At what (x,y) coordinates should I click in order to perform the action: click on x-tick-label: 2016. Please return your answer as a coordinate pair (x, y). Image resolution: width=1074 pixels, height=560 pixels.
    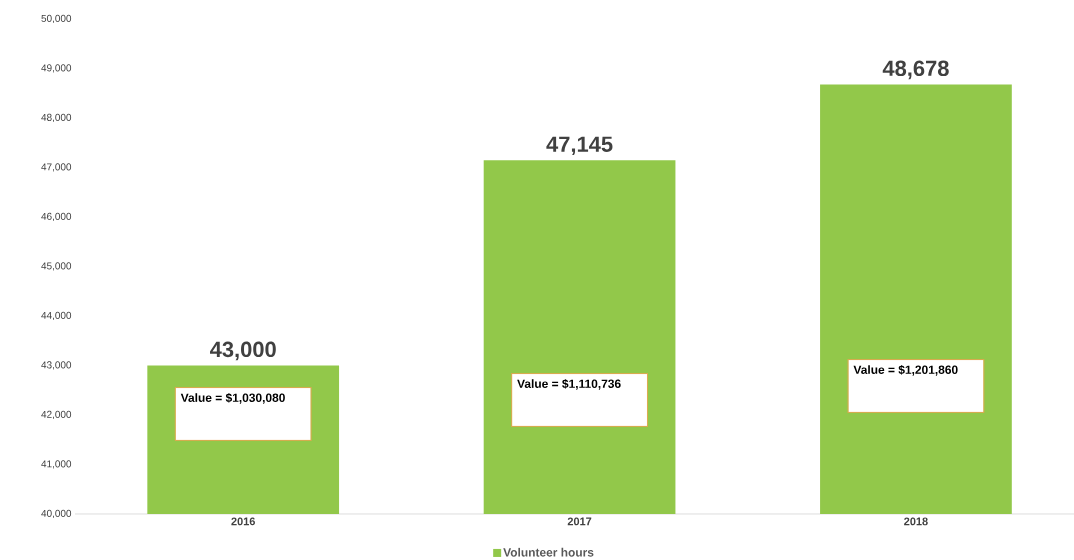
    Looking at the image, I should click on (243, 521).